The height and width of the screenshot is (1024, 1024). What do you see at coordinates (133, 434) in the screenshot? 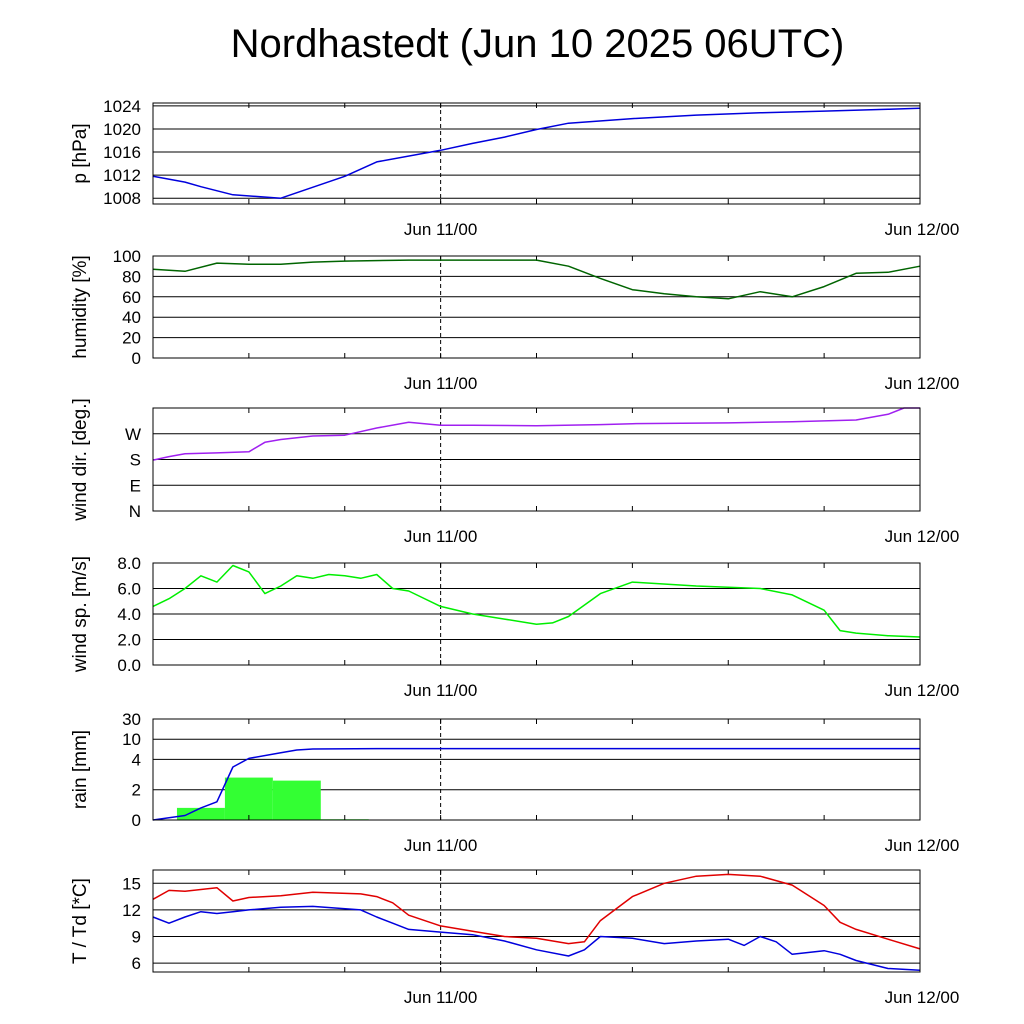
I see `y-tick-label: W` at bounding box center [133, 434].